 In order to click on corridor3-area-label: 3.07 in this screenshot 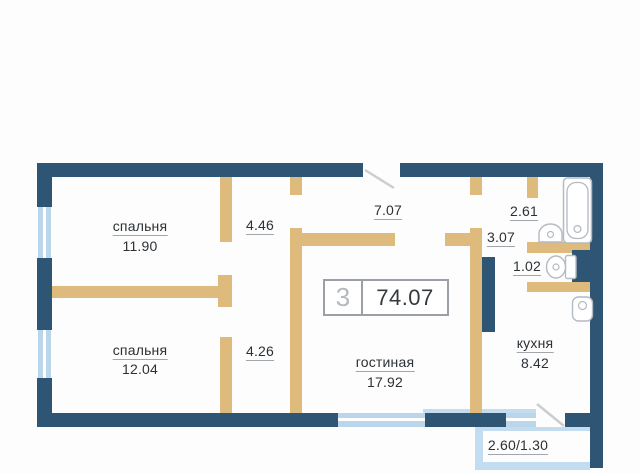, I will do `click(501, 238)`.